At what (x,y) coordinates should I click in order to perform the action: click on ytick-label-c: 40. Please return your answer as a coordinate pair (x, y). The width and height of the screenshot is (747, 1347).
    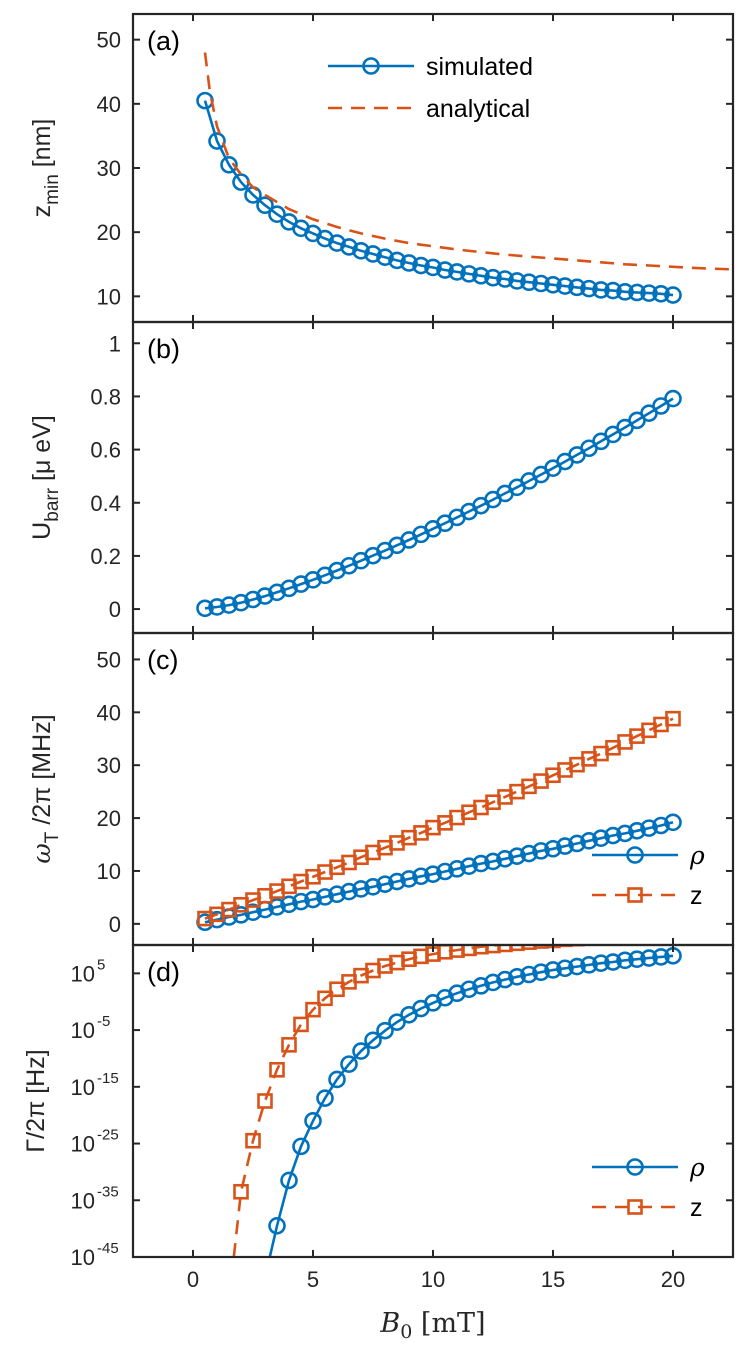
    Looking at the image, I should click on (109, 712).